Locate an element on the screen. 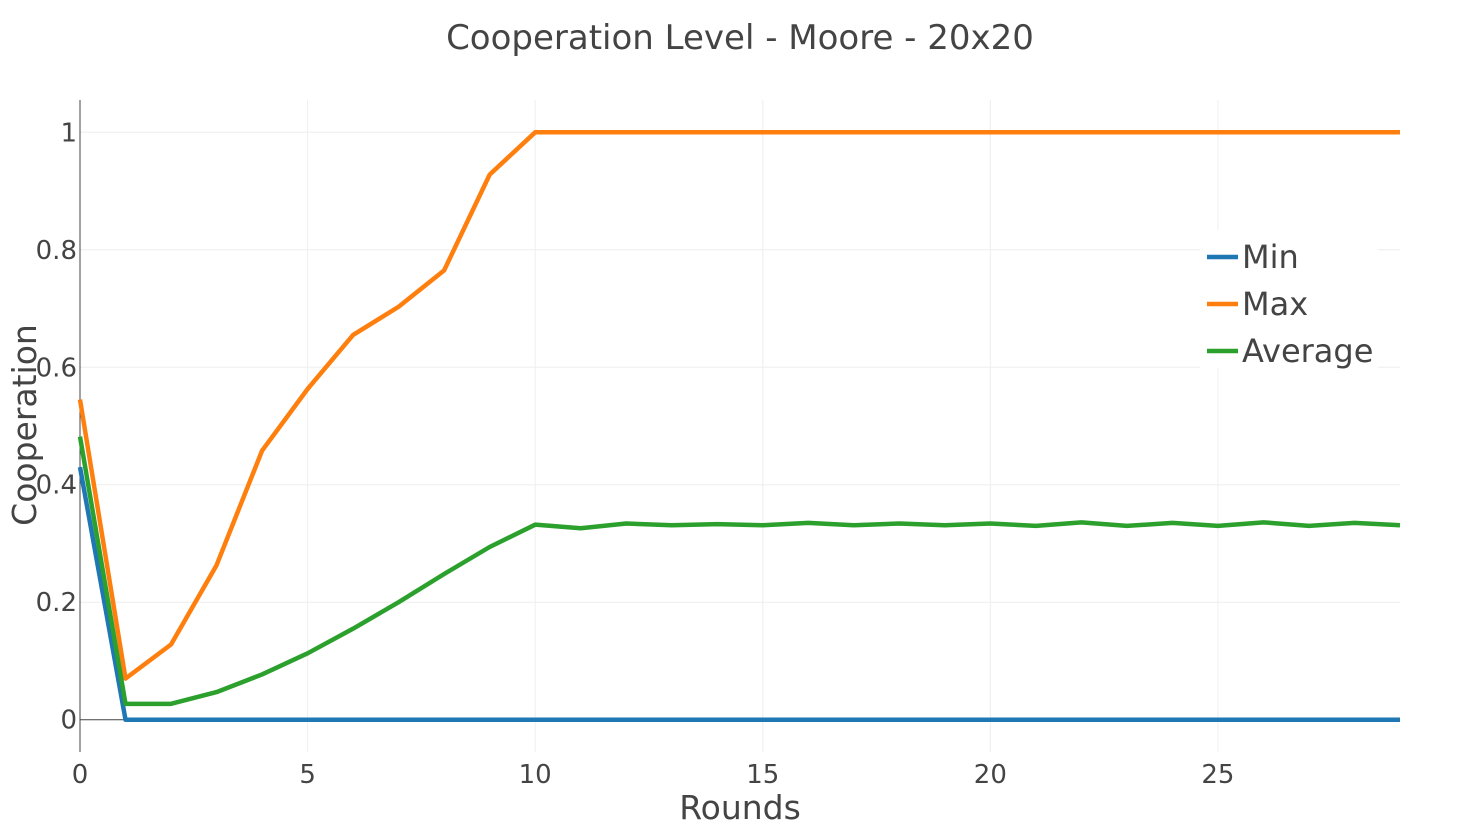 The width and height of the screenshot is (1480, 831). y-tick-label: 0.8 is located at coordinates (56, 251).